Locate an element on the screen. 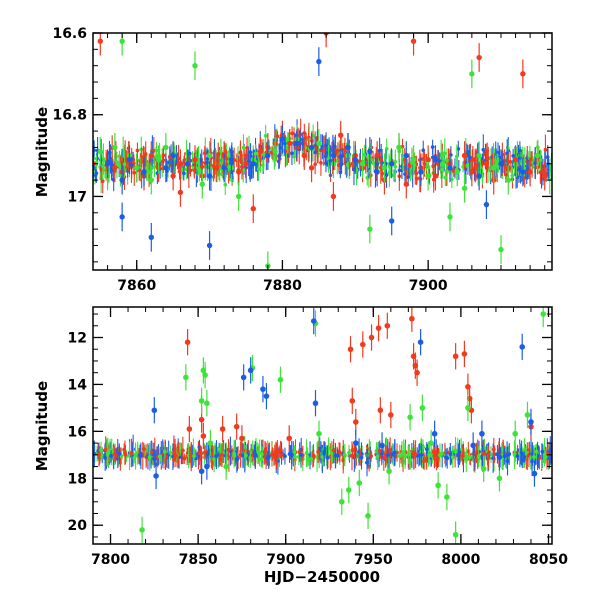  top-y-tick-label: 17 is located at coordinates (77, 197).